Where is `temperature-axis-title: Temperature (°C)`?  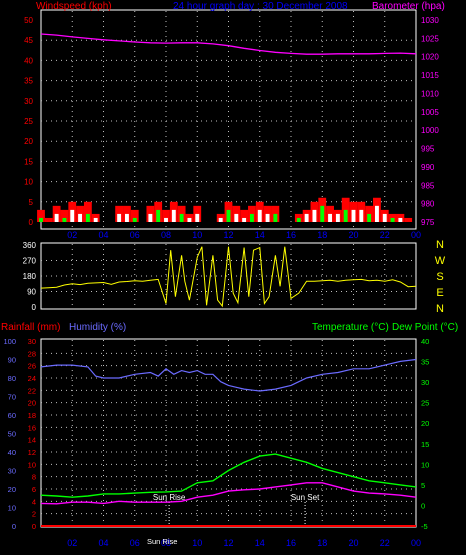
temperature-axis-title: Temperature (°C) is located at coordinates (350, 327).